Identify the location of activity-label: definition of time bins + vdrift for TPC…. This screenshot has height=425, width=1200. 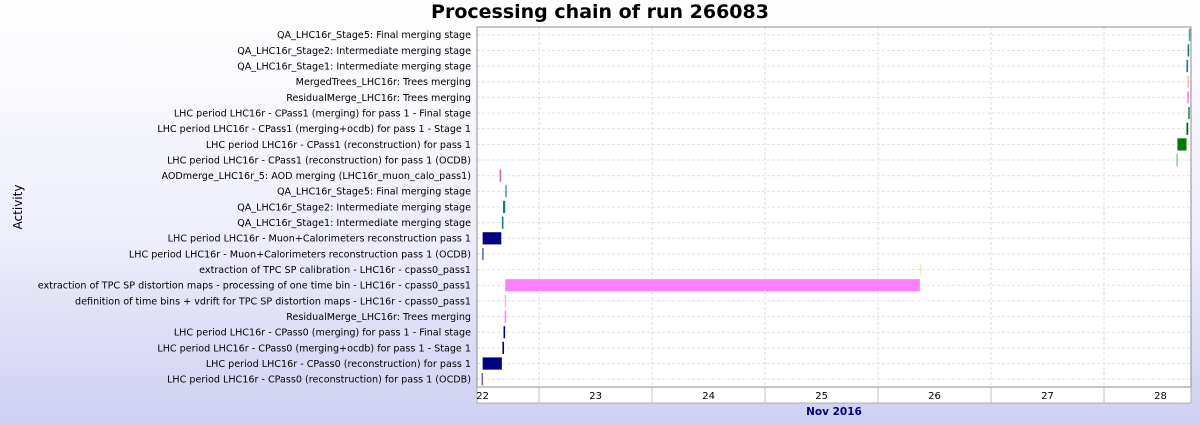
(273, 301).